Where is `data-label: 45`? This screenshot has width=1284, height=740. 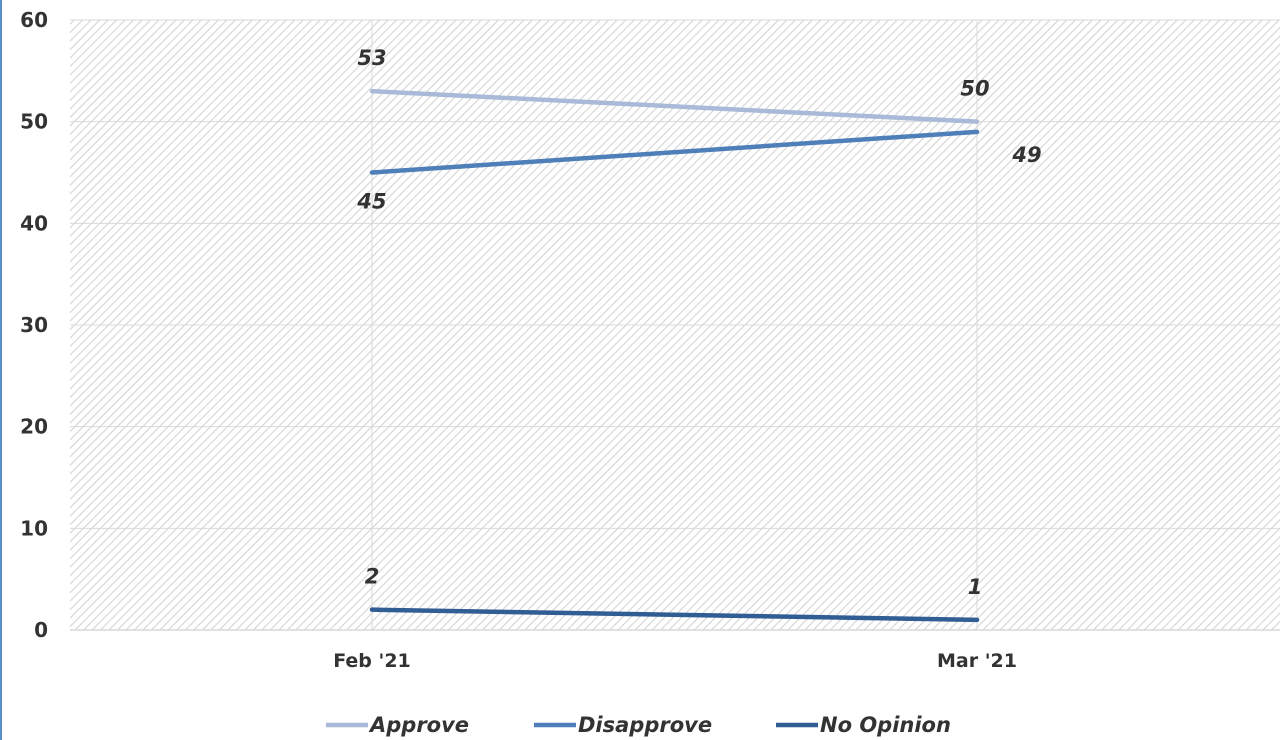 data-label: 45 is located at coordinates (371, 202).